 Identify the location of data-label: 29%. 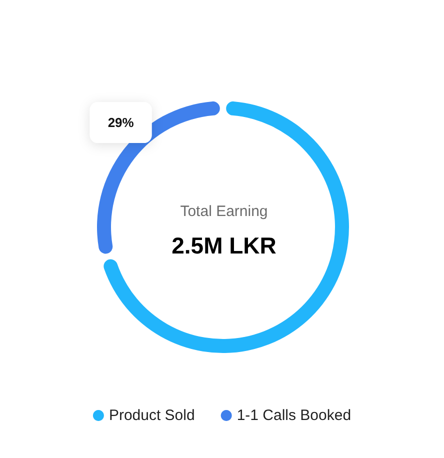
(121, 122).